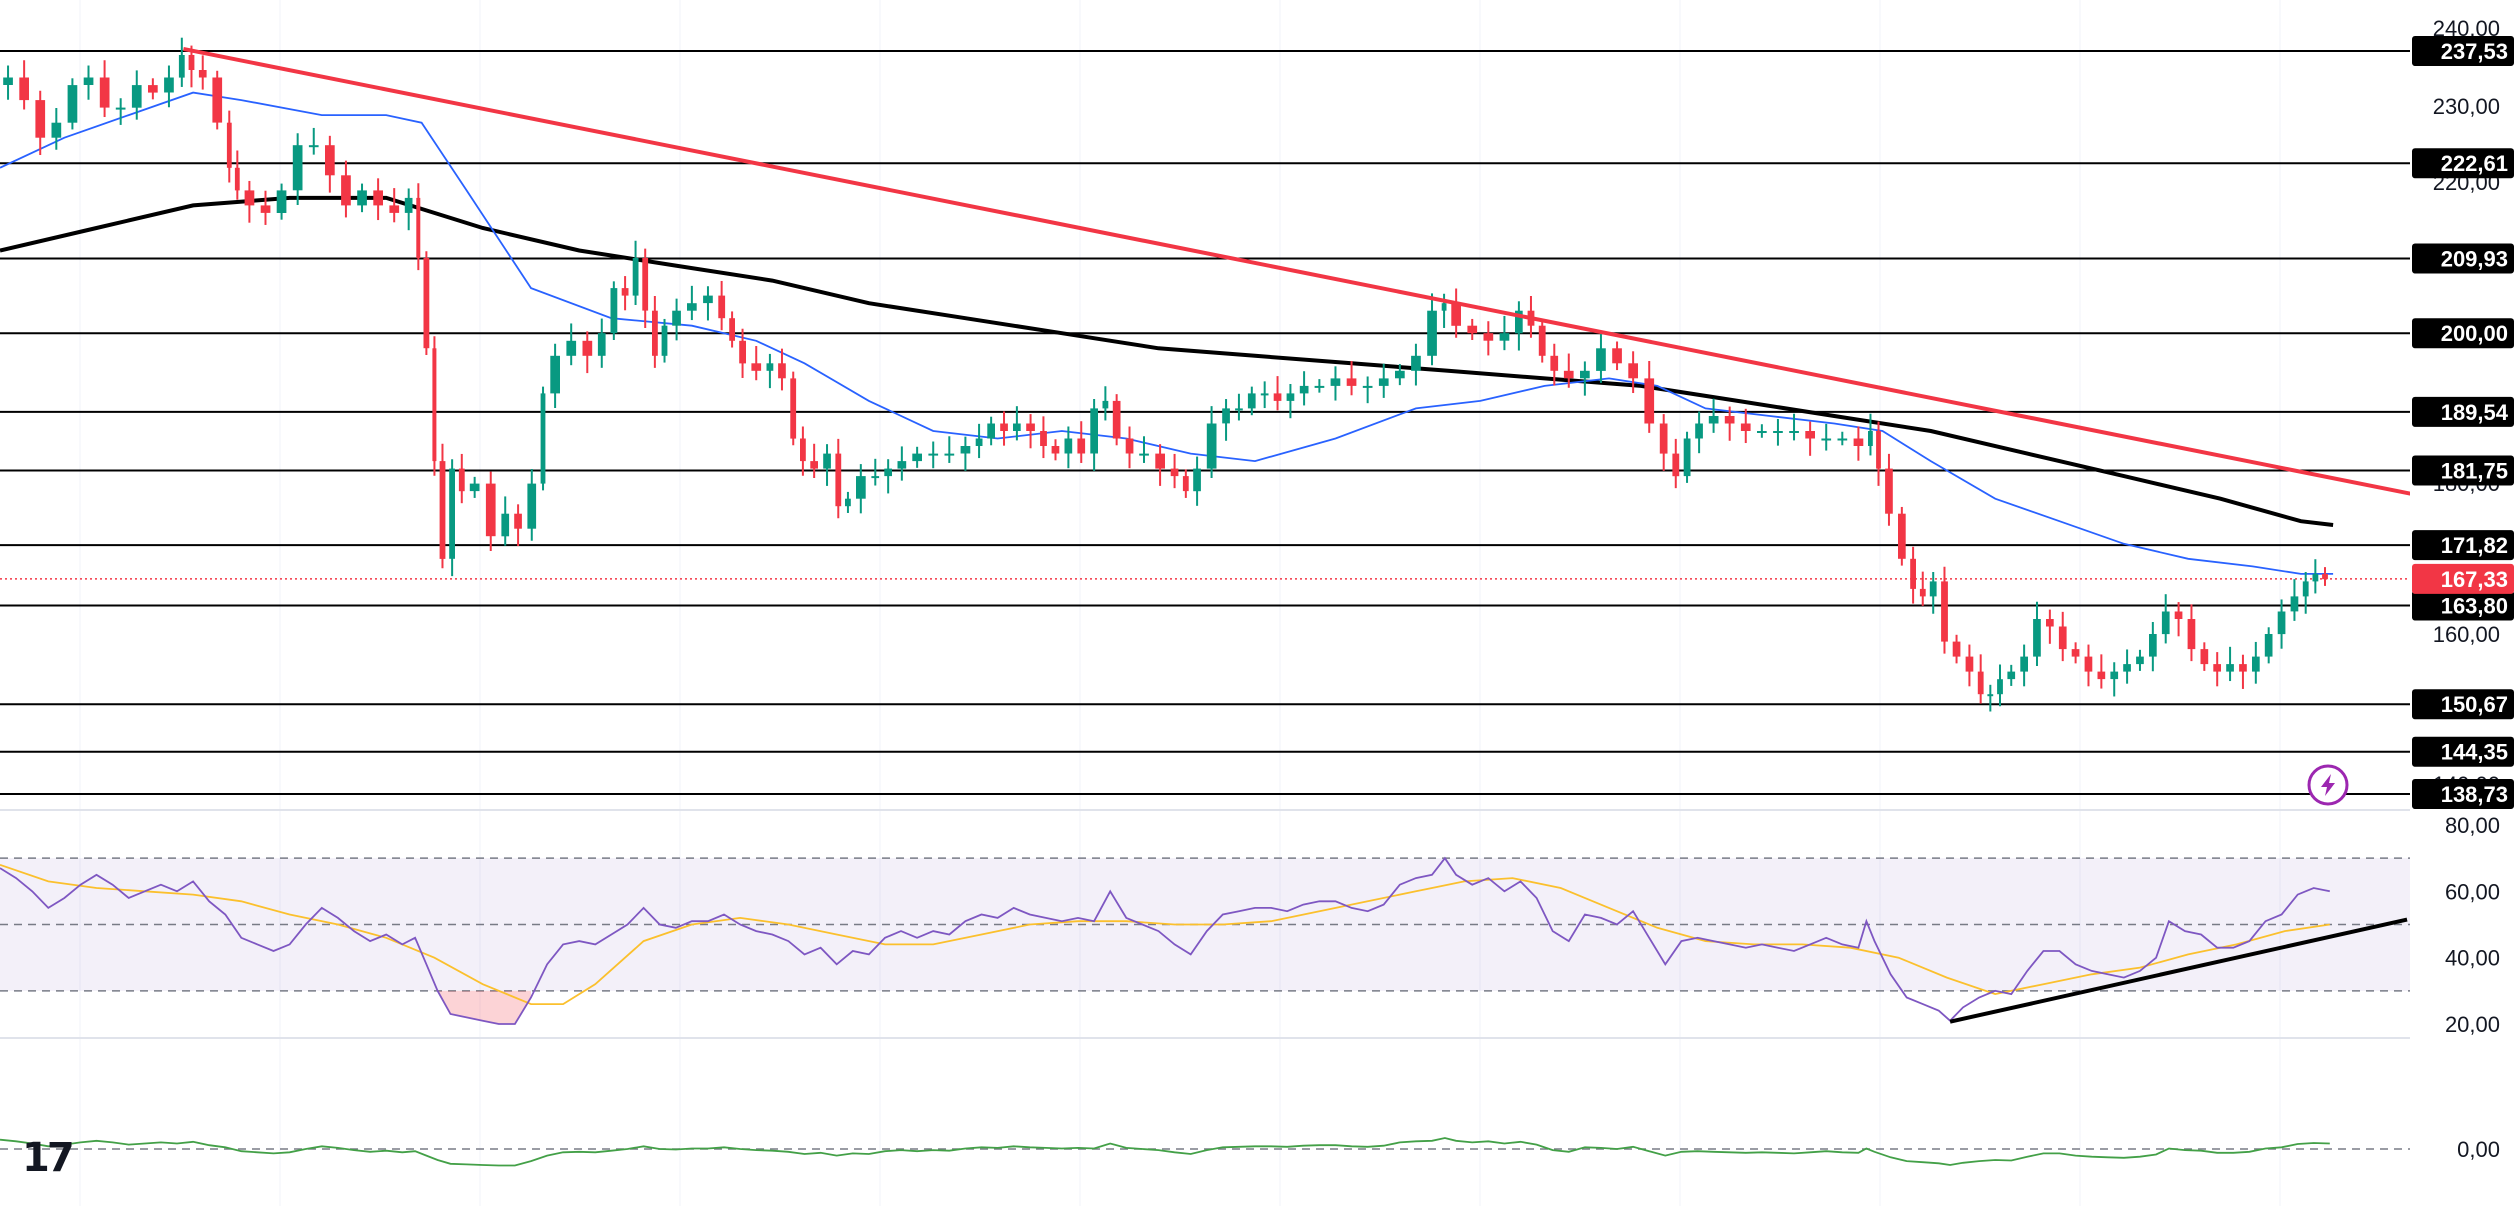  I want to click on rsi-line, so click(1165, 940).